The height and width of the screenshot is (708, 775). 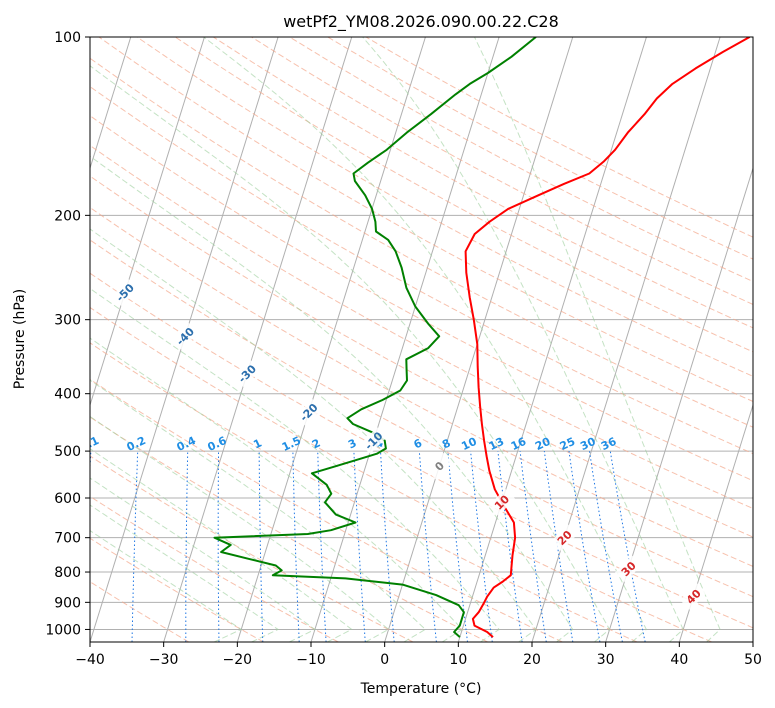 What do you see at coordinates (588, 444) in the screenshot?
I see `mixing-ratio-label: 30` at bounding box center [588, 444].